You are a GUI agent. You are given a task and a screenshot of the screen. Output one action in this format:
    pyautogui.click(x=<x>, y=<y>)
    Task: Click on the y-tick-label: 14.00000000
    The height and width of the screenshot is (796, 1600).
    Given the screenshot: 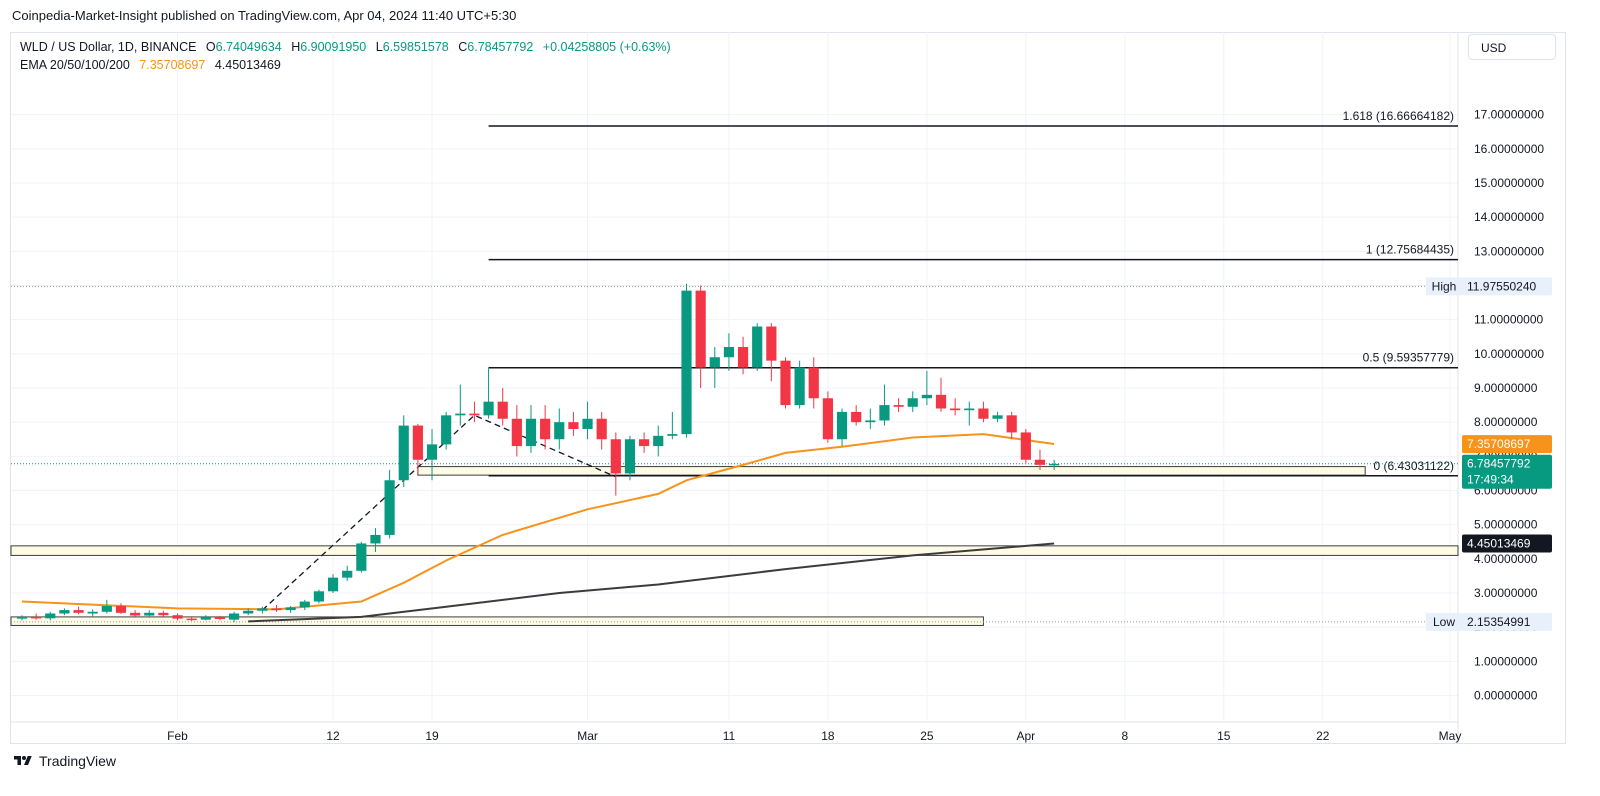 What is the action you would take?
    pyautogui.click(x=1509, y=217)
    